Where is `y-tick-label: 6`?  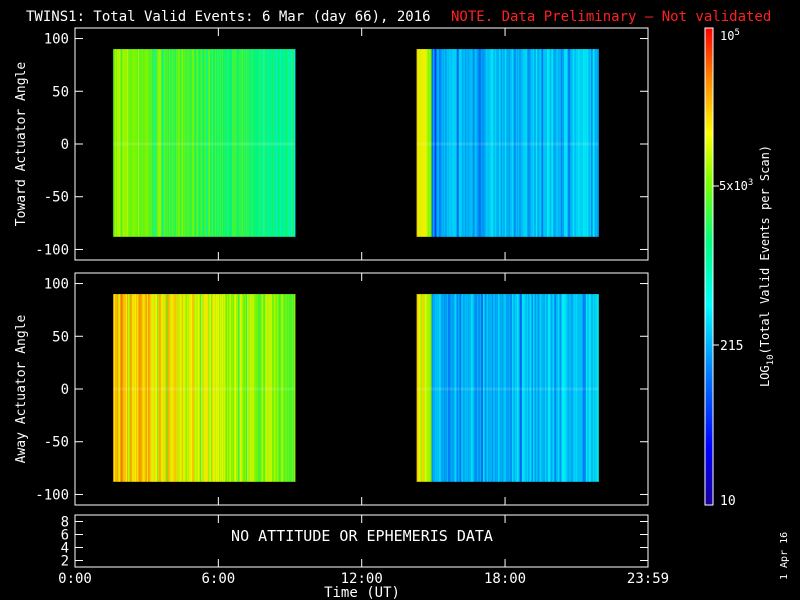 y-tick-label: 6 is located at coordinates (65, 536).